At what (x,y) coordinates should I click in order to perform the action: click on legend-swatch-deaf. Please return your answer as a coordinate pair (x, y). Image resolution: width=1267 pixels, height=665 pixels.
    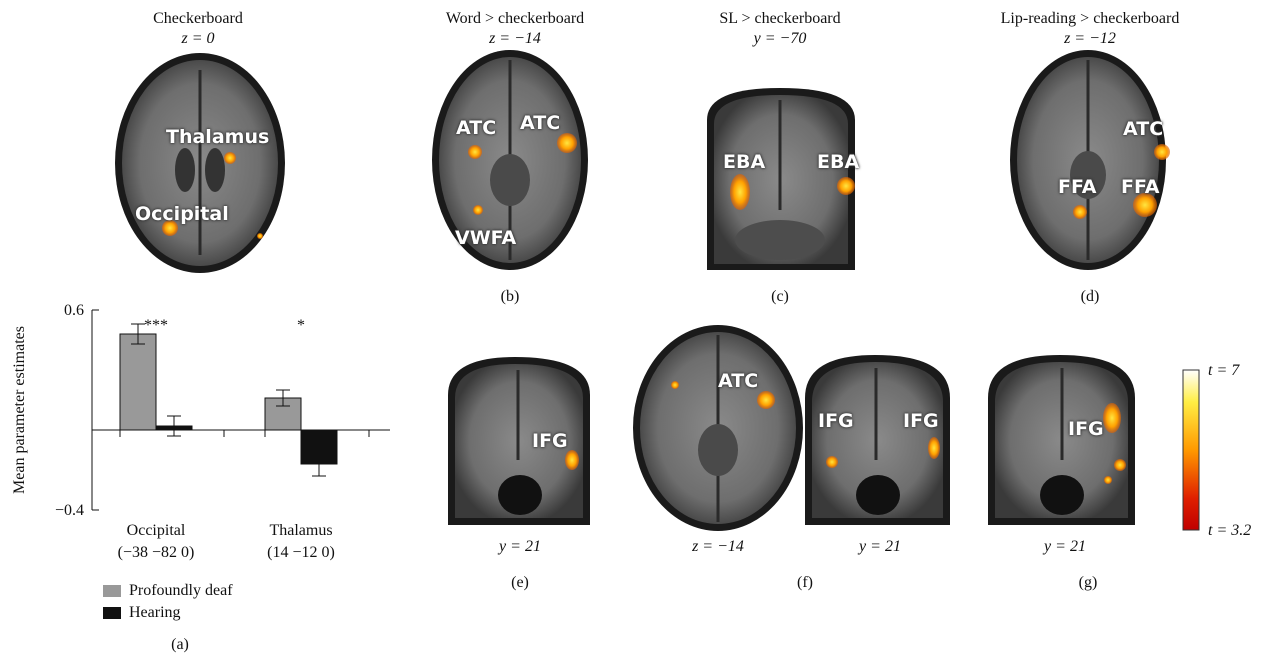
    Looking at the image, I should click on (112, 591).